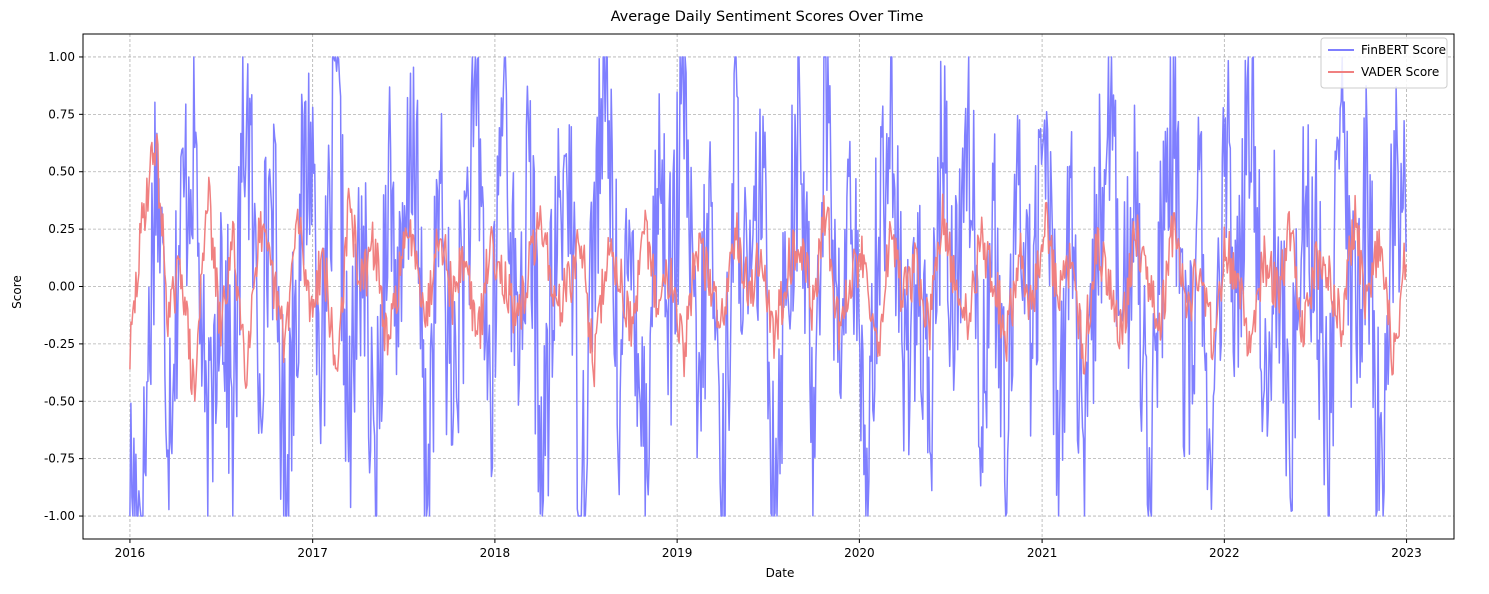 The height and width of the screenshot is (594, 1489). Describe the element at coordinates (312, 553) in the screenshot. I see `x-tick-label: 2017` at that location.